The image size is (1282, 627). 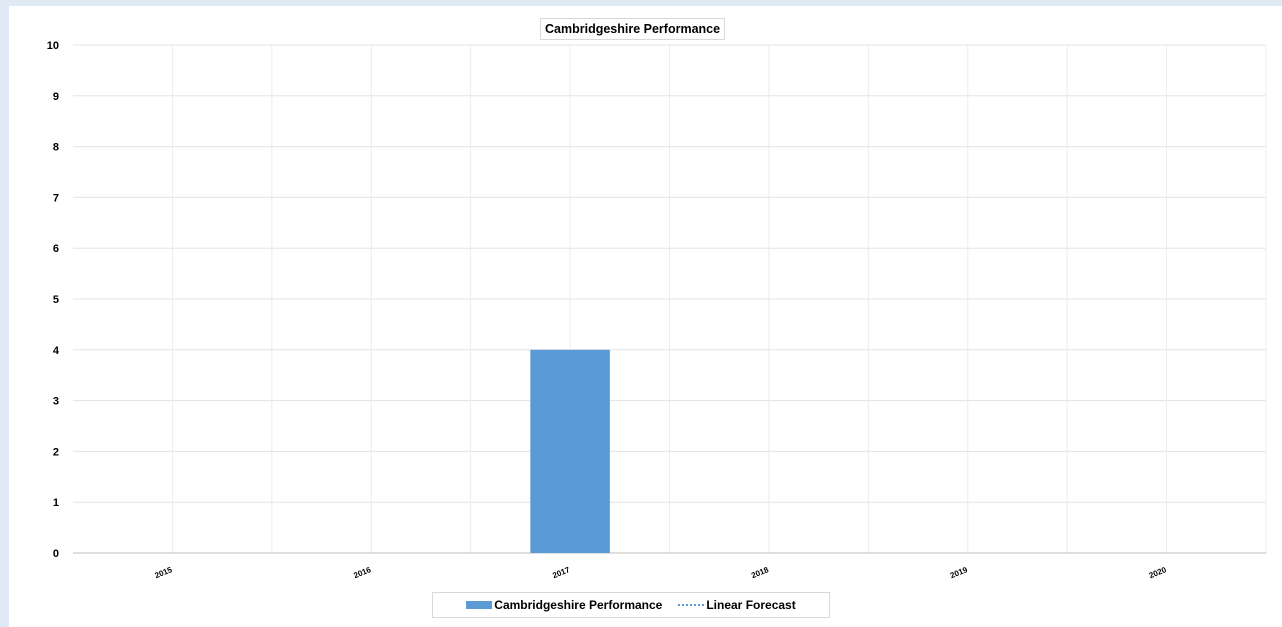 I want to click on legend-label-bar: Cambridgeshire Performance, so click(x=578, y=605).